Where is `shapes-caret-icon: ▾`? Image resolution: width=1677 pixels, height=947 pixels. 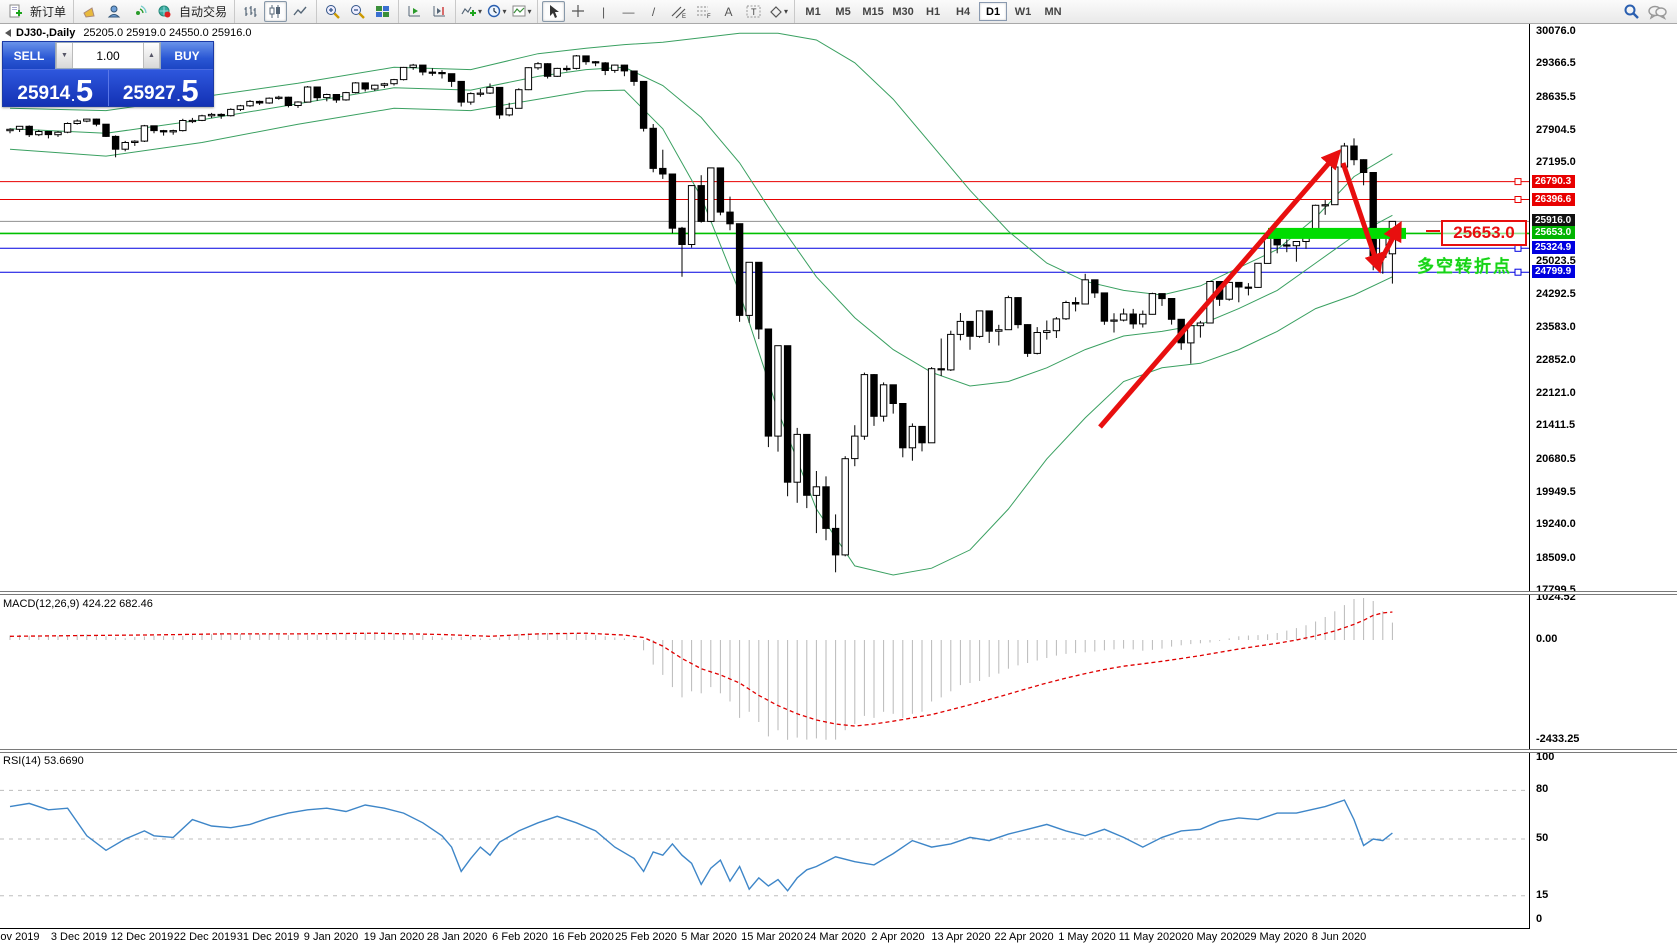 shapes-caret-icon: ▾ is located at coordinates (786, 11).